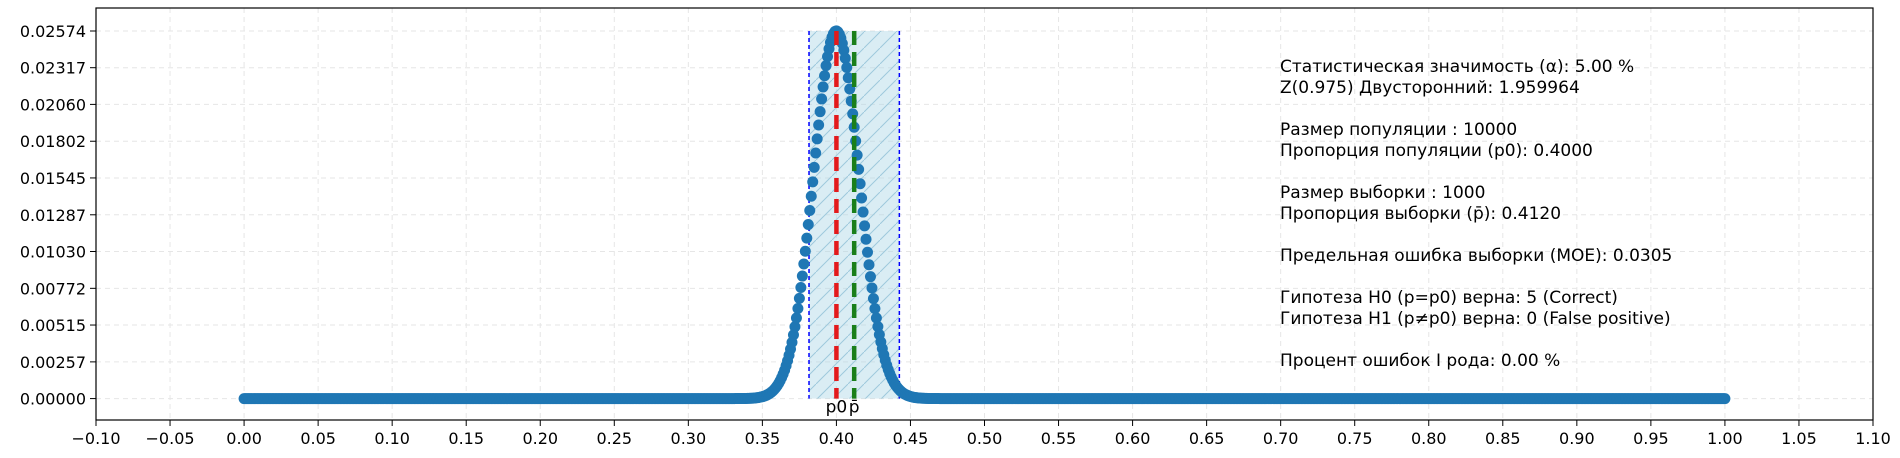 This screenshot has width=1900, height=458. I want to click on x-tick-label: 0.60, so click(1133, 438).